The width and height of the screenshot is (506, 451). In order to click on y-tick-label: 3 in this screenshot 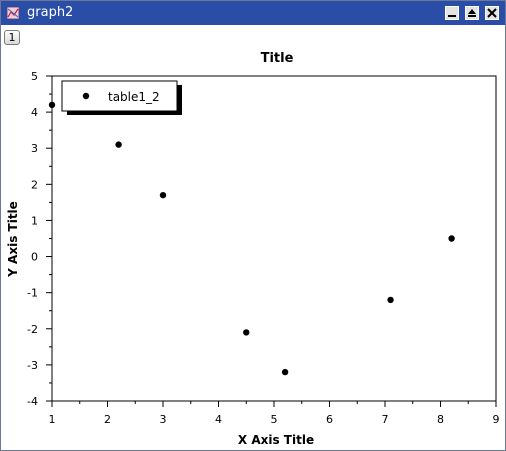, I will do `click(34, 148)`.